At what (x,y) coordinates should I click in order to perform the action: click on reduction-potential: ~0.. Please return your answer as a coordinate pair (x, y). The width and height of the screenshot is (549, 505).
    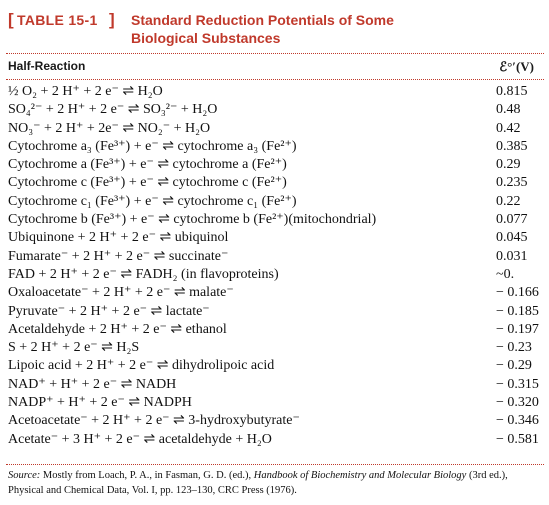
    Looking at the image, I should click on (505, 274).